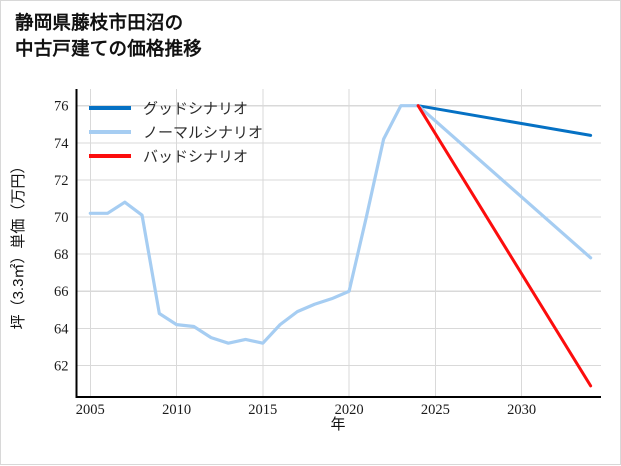 The height and width of the screenshot is (466, 621). Describe the element at coordinates (61, 181) in the screenshot. I see `y-tick-label: 72` at that location.